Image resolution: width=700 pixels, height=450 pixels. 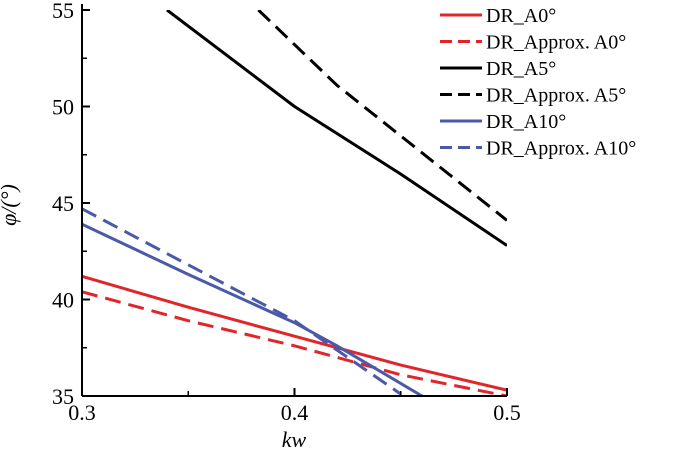 What do you see at coordinates (82, 412) in the screenshot?
I see `x-tick-label: 0.3` at bounding box center [82, 412].